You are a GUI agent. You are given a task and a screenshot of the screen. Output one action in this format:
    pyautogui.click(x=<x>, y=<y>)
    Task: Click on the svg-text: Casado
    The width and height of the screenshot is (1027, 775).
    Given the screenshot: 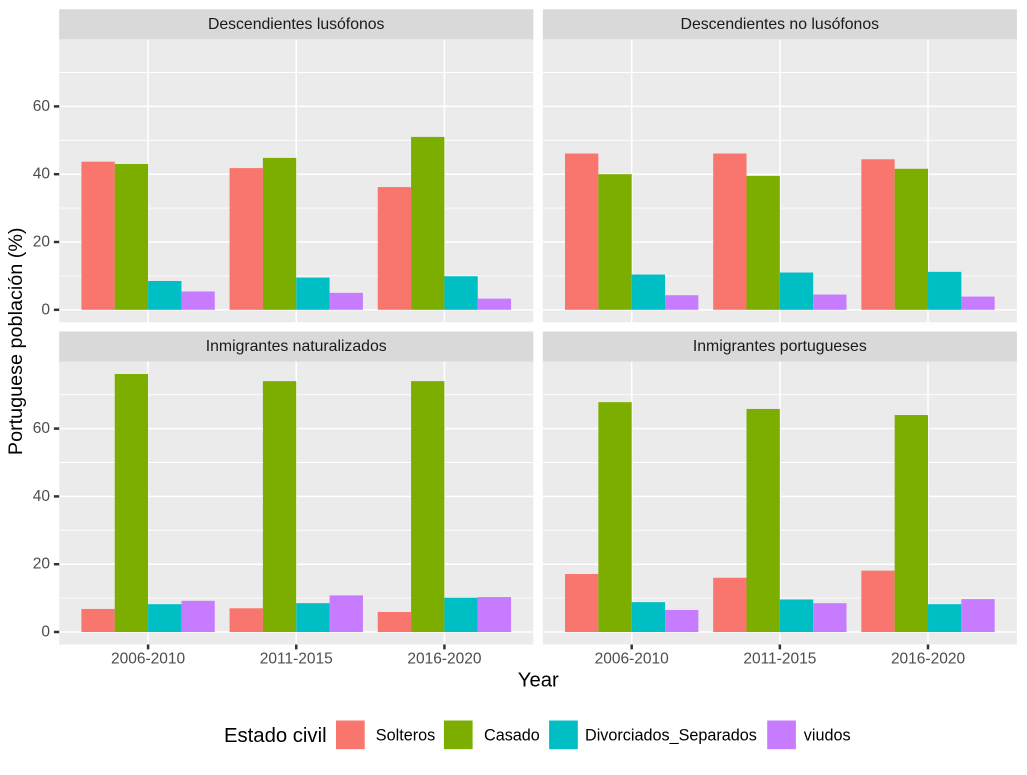 What is the action you would take?
    pyautogui.click(x=512, y=735)
    